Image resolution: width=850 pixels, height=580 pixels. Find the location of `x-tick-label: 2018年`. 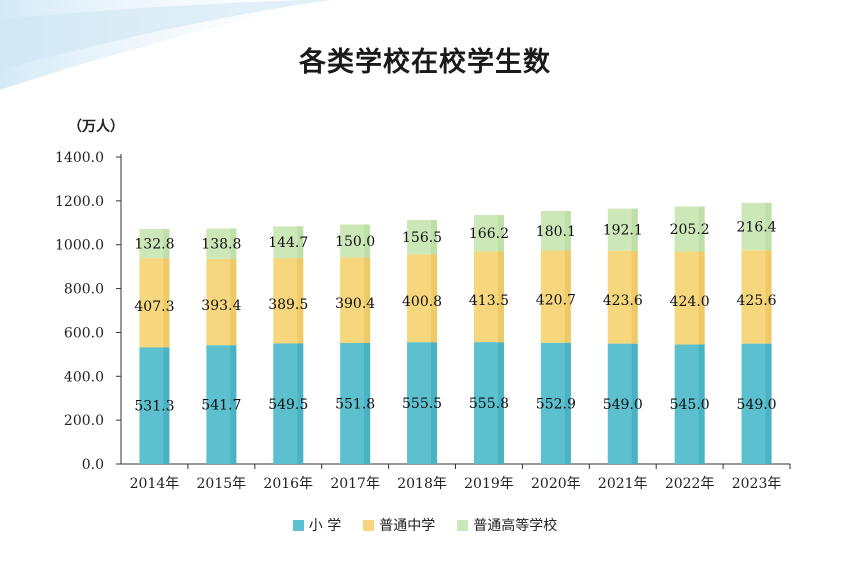

x-tick-label: 2018年 is located at coordinates (422, 484).